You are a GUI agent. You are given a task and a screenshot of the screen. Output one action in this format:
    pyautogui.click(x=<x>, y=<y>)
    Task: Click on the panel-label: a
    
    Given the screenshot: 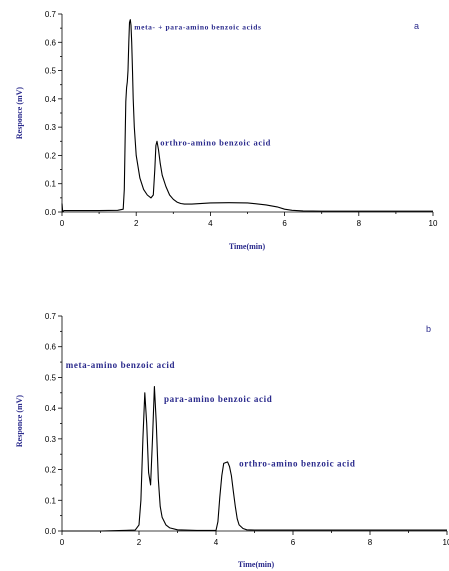 What is the action you would take?
    pyautogui.click(x=416, y=26)
    